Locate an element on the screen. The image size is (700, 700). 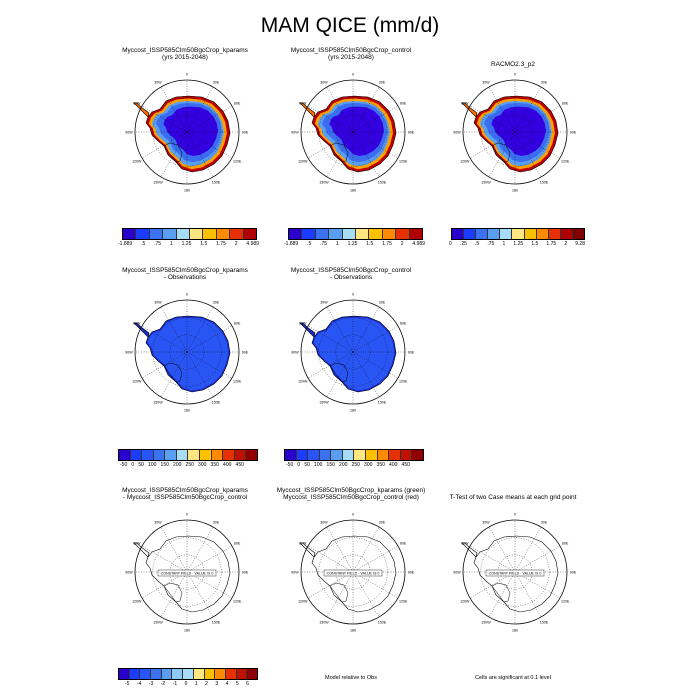
colorbar-tick-label: -2 is located at coordinates (163, 684).